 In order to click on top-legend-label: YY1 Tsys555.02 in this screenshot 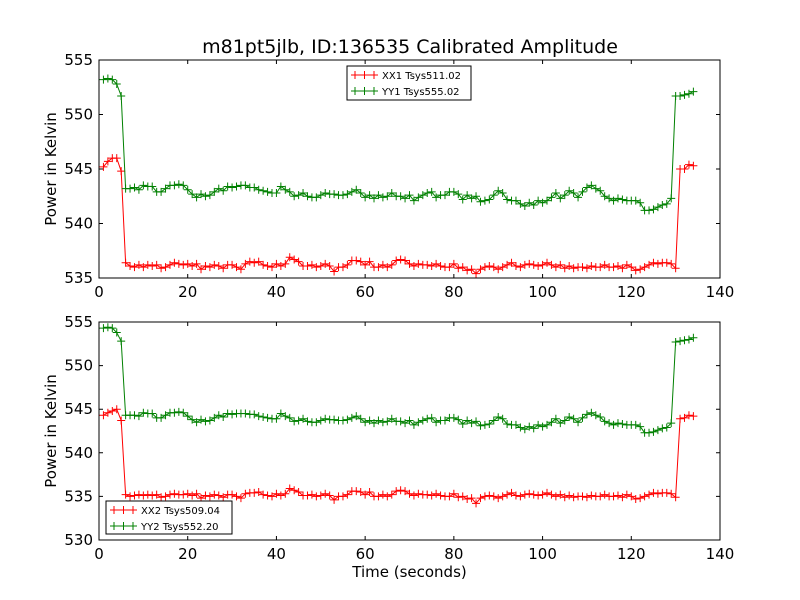, I will do `click(420, 92)`.